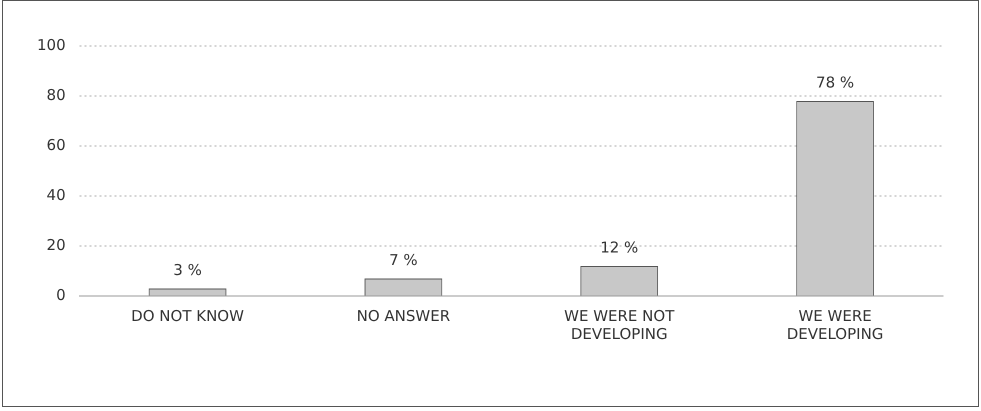 The height and width of the screenshot is (411, 981). Describe the element at coordinates (403, 315) in the screenshot. I see `x-tick-label: NO ANSWER` at that location.